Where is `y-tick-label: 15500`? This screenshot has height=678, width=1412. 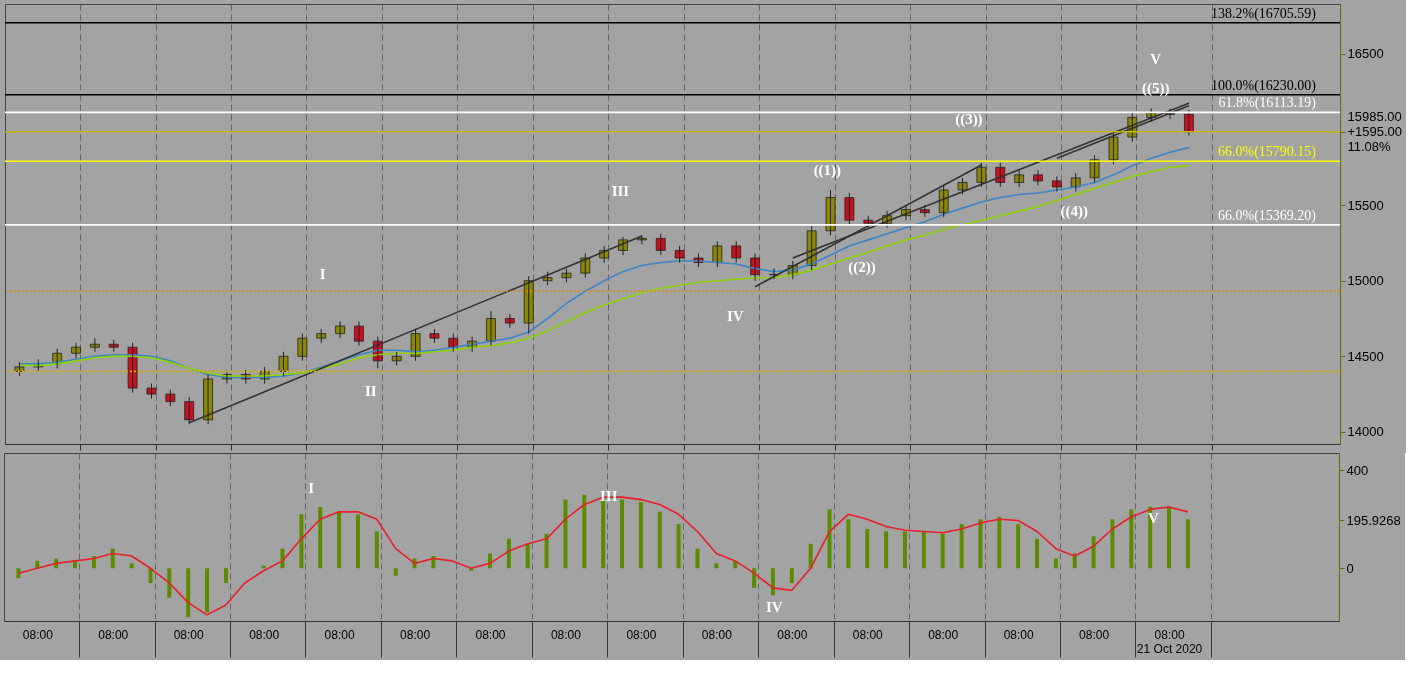
y-tick-label: 15500 is located at coordinates (1365, 205).